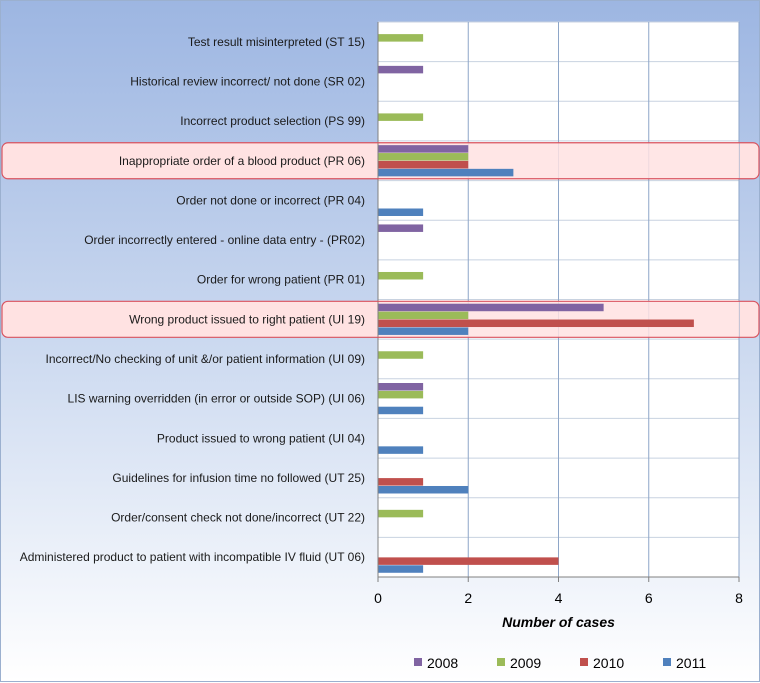  What do you see at coordinates (261, 438) in the screenshot?
I see `category-label: Product issued to wrong patient (UI 04)` at bounding box center [261, 438].